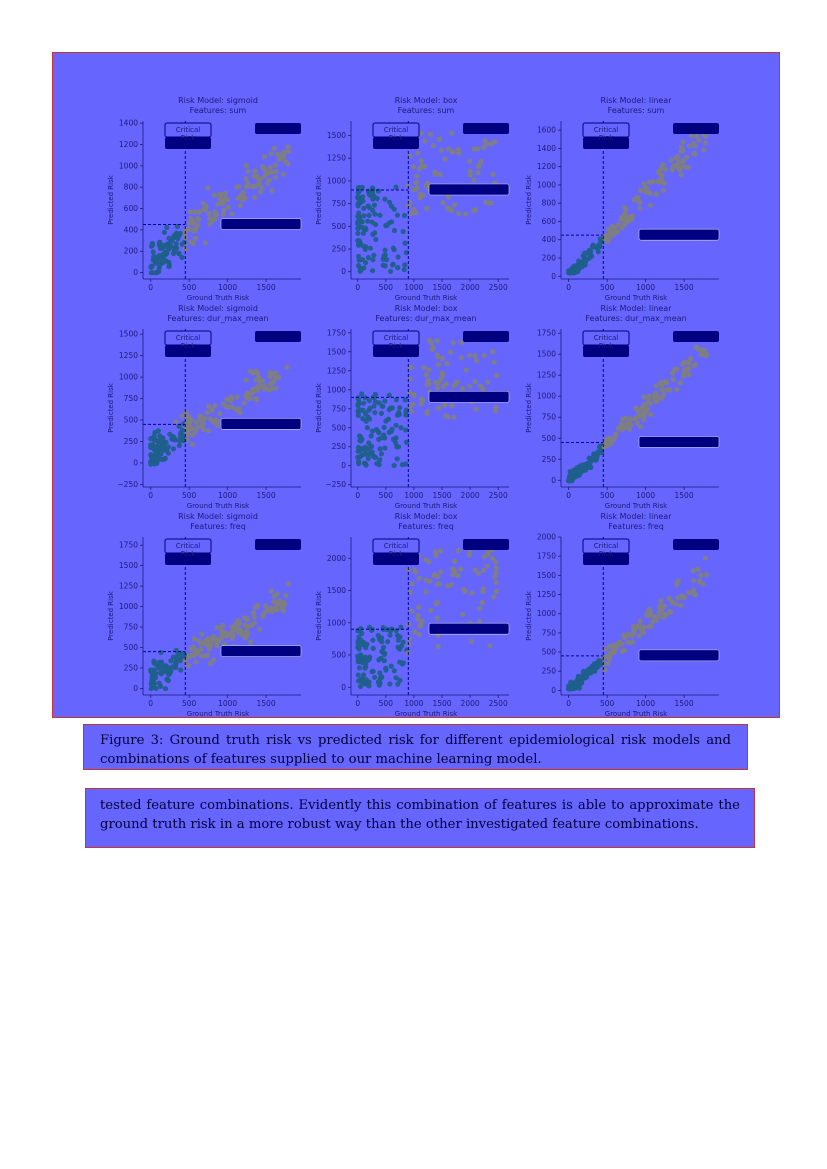  What do you see at coordinates (498, 703) in the screenshot?
I see `x-tick-label: 2500` at bounding box center [498, 703].